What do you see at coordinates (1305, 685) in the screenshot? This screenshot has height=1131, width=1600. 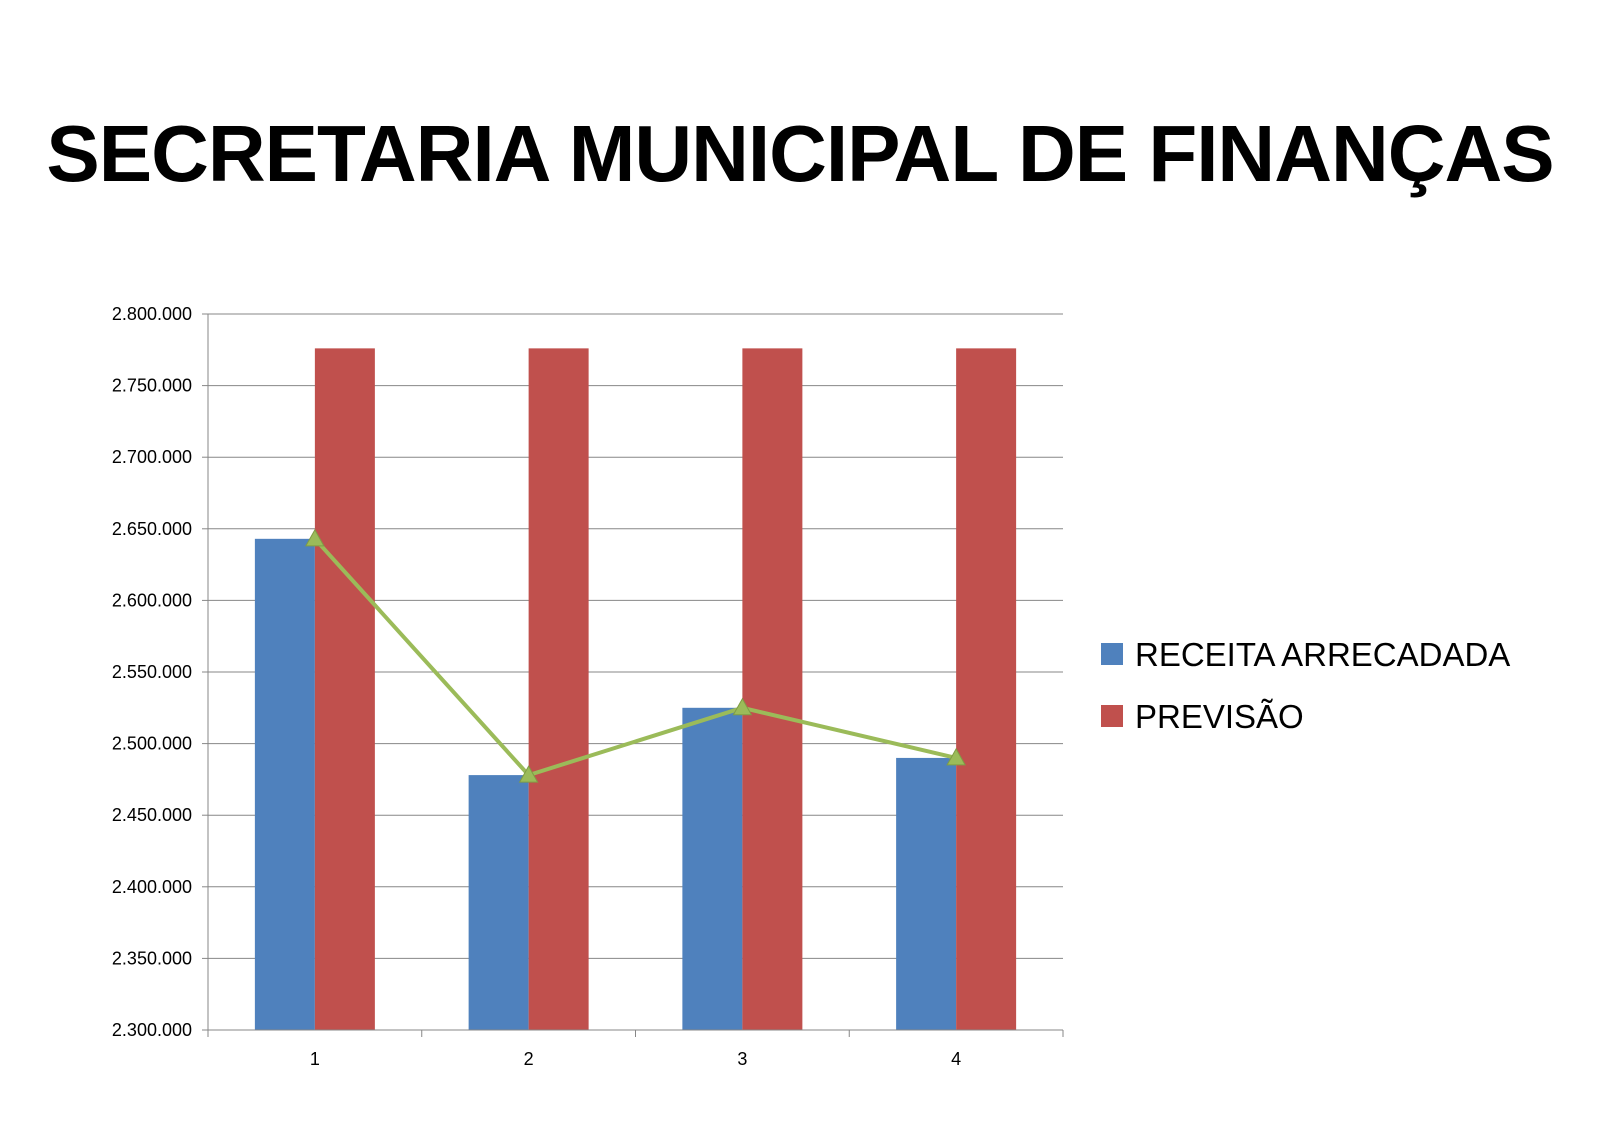 I see `legend: RECEITA ARRECADADA PREVISÃO` at bounding box center [1305, 685].